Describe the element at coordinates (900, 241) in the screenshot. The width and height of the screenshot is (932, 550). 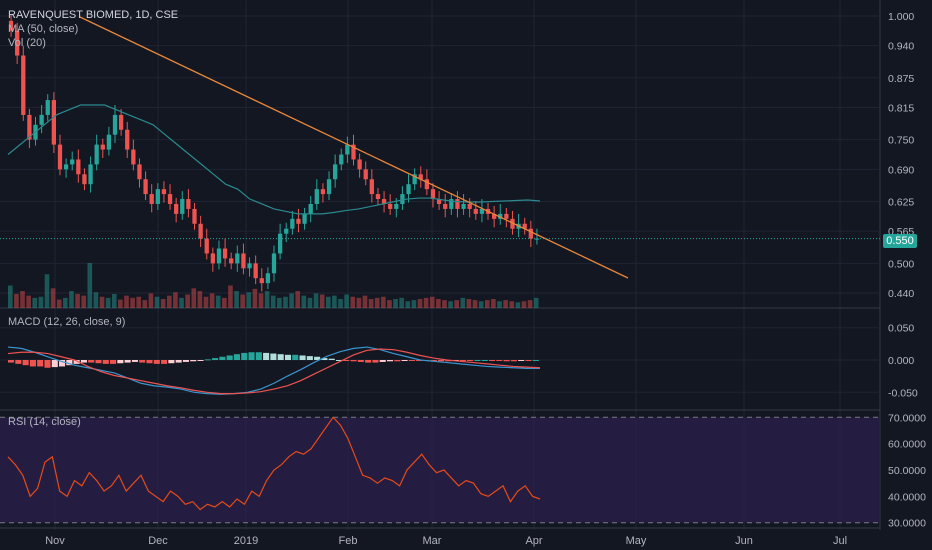
I see `last-price-tag: 0.550` at that location.